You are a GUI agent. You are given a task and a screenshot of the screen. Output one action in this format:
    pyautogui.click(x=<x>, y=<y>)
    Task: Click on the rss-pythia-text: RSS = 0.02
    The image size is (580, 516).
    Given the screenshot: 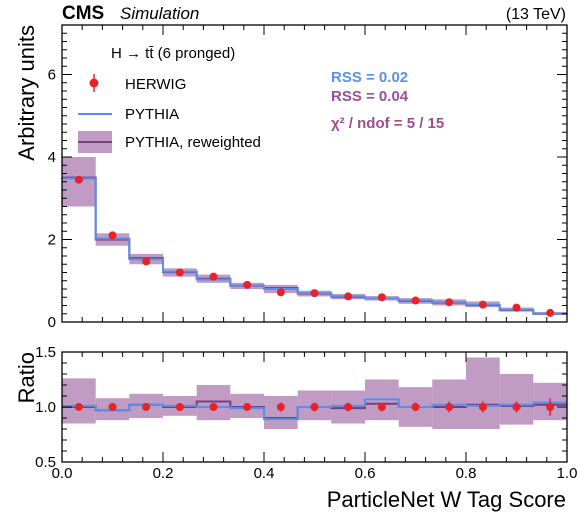 What is the action you would take?
    pyautogui.click(x=369, y=77)
    